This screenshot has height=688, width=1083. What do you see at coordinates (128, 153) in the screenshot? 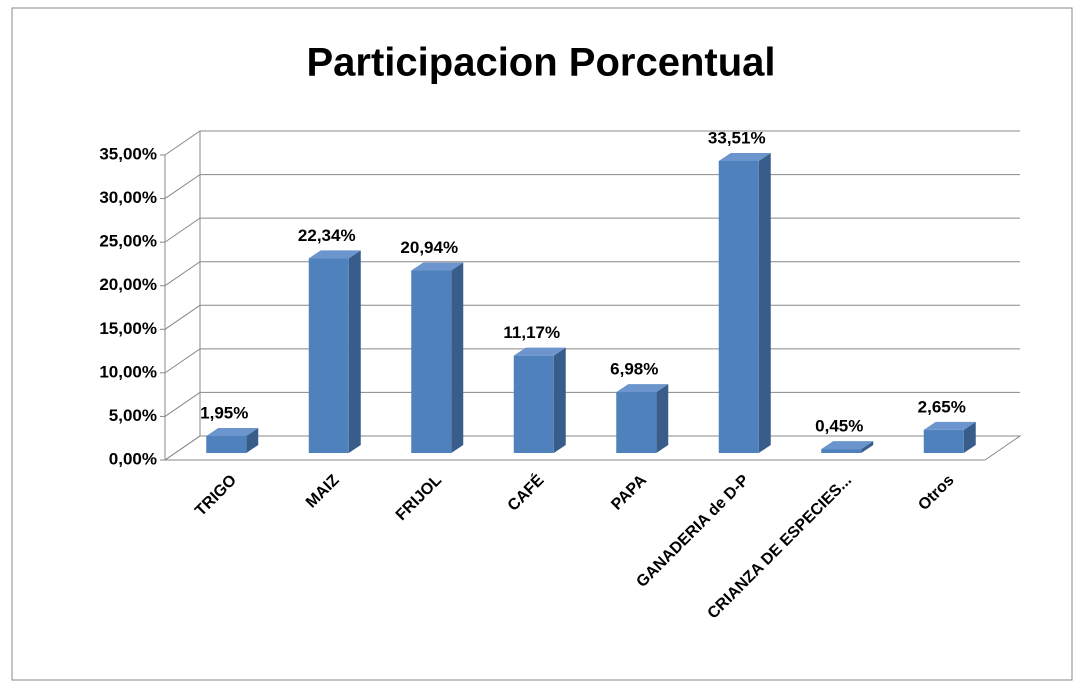
I see `y-tick-label: 35,00%` at bounding box center [128, 153].